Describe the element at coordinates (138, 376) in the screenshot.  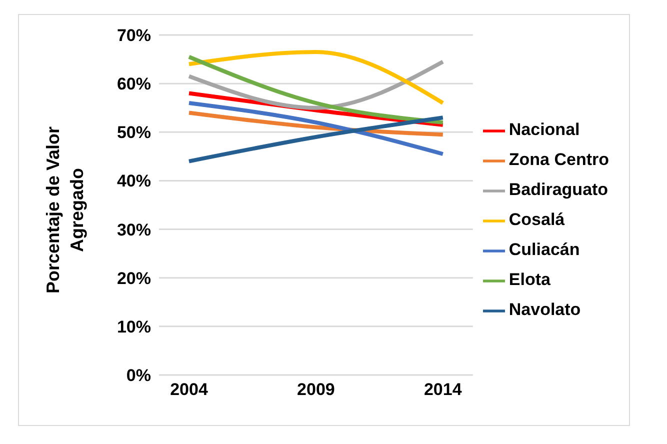
I see `y-tick-label: 0%` at that location.